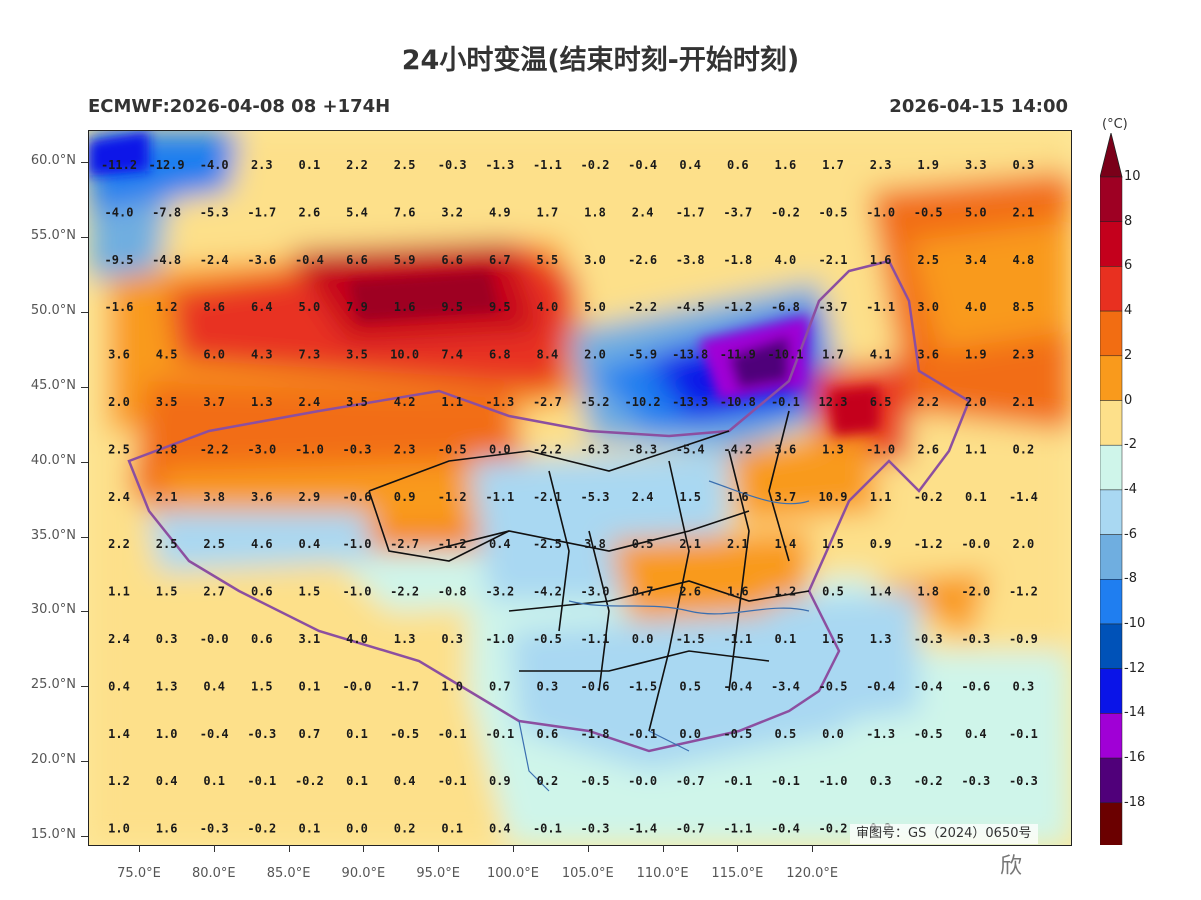 This screenshot has width=1201, height=900. Describe the element at coordinates (357, 592) in the screenshot. I see `grid-value: -1.0` at that location.